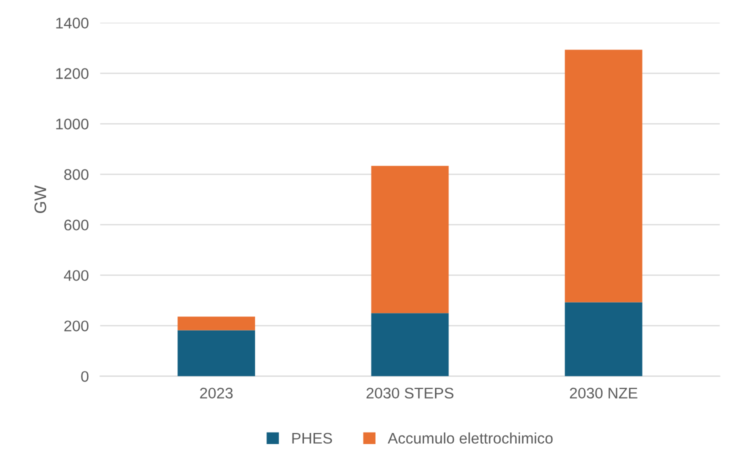  I want to click on y-tick-label: 600, so click(76, 225).